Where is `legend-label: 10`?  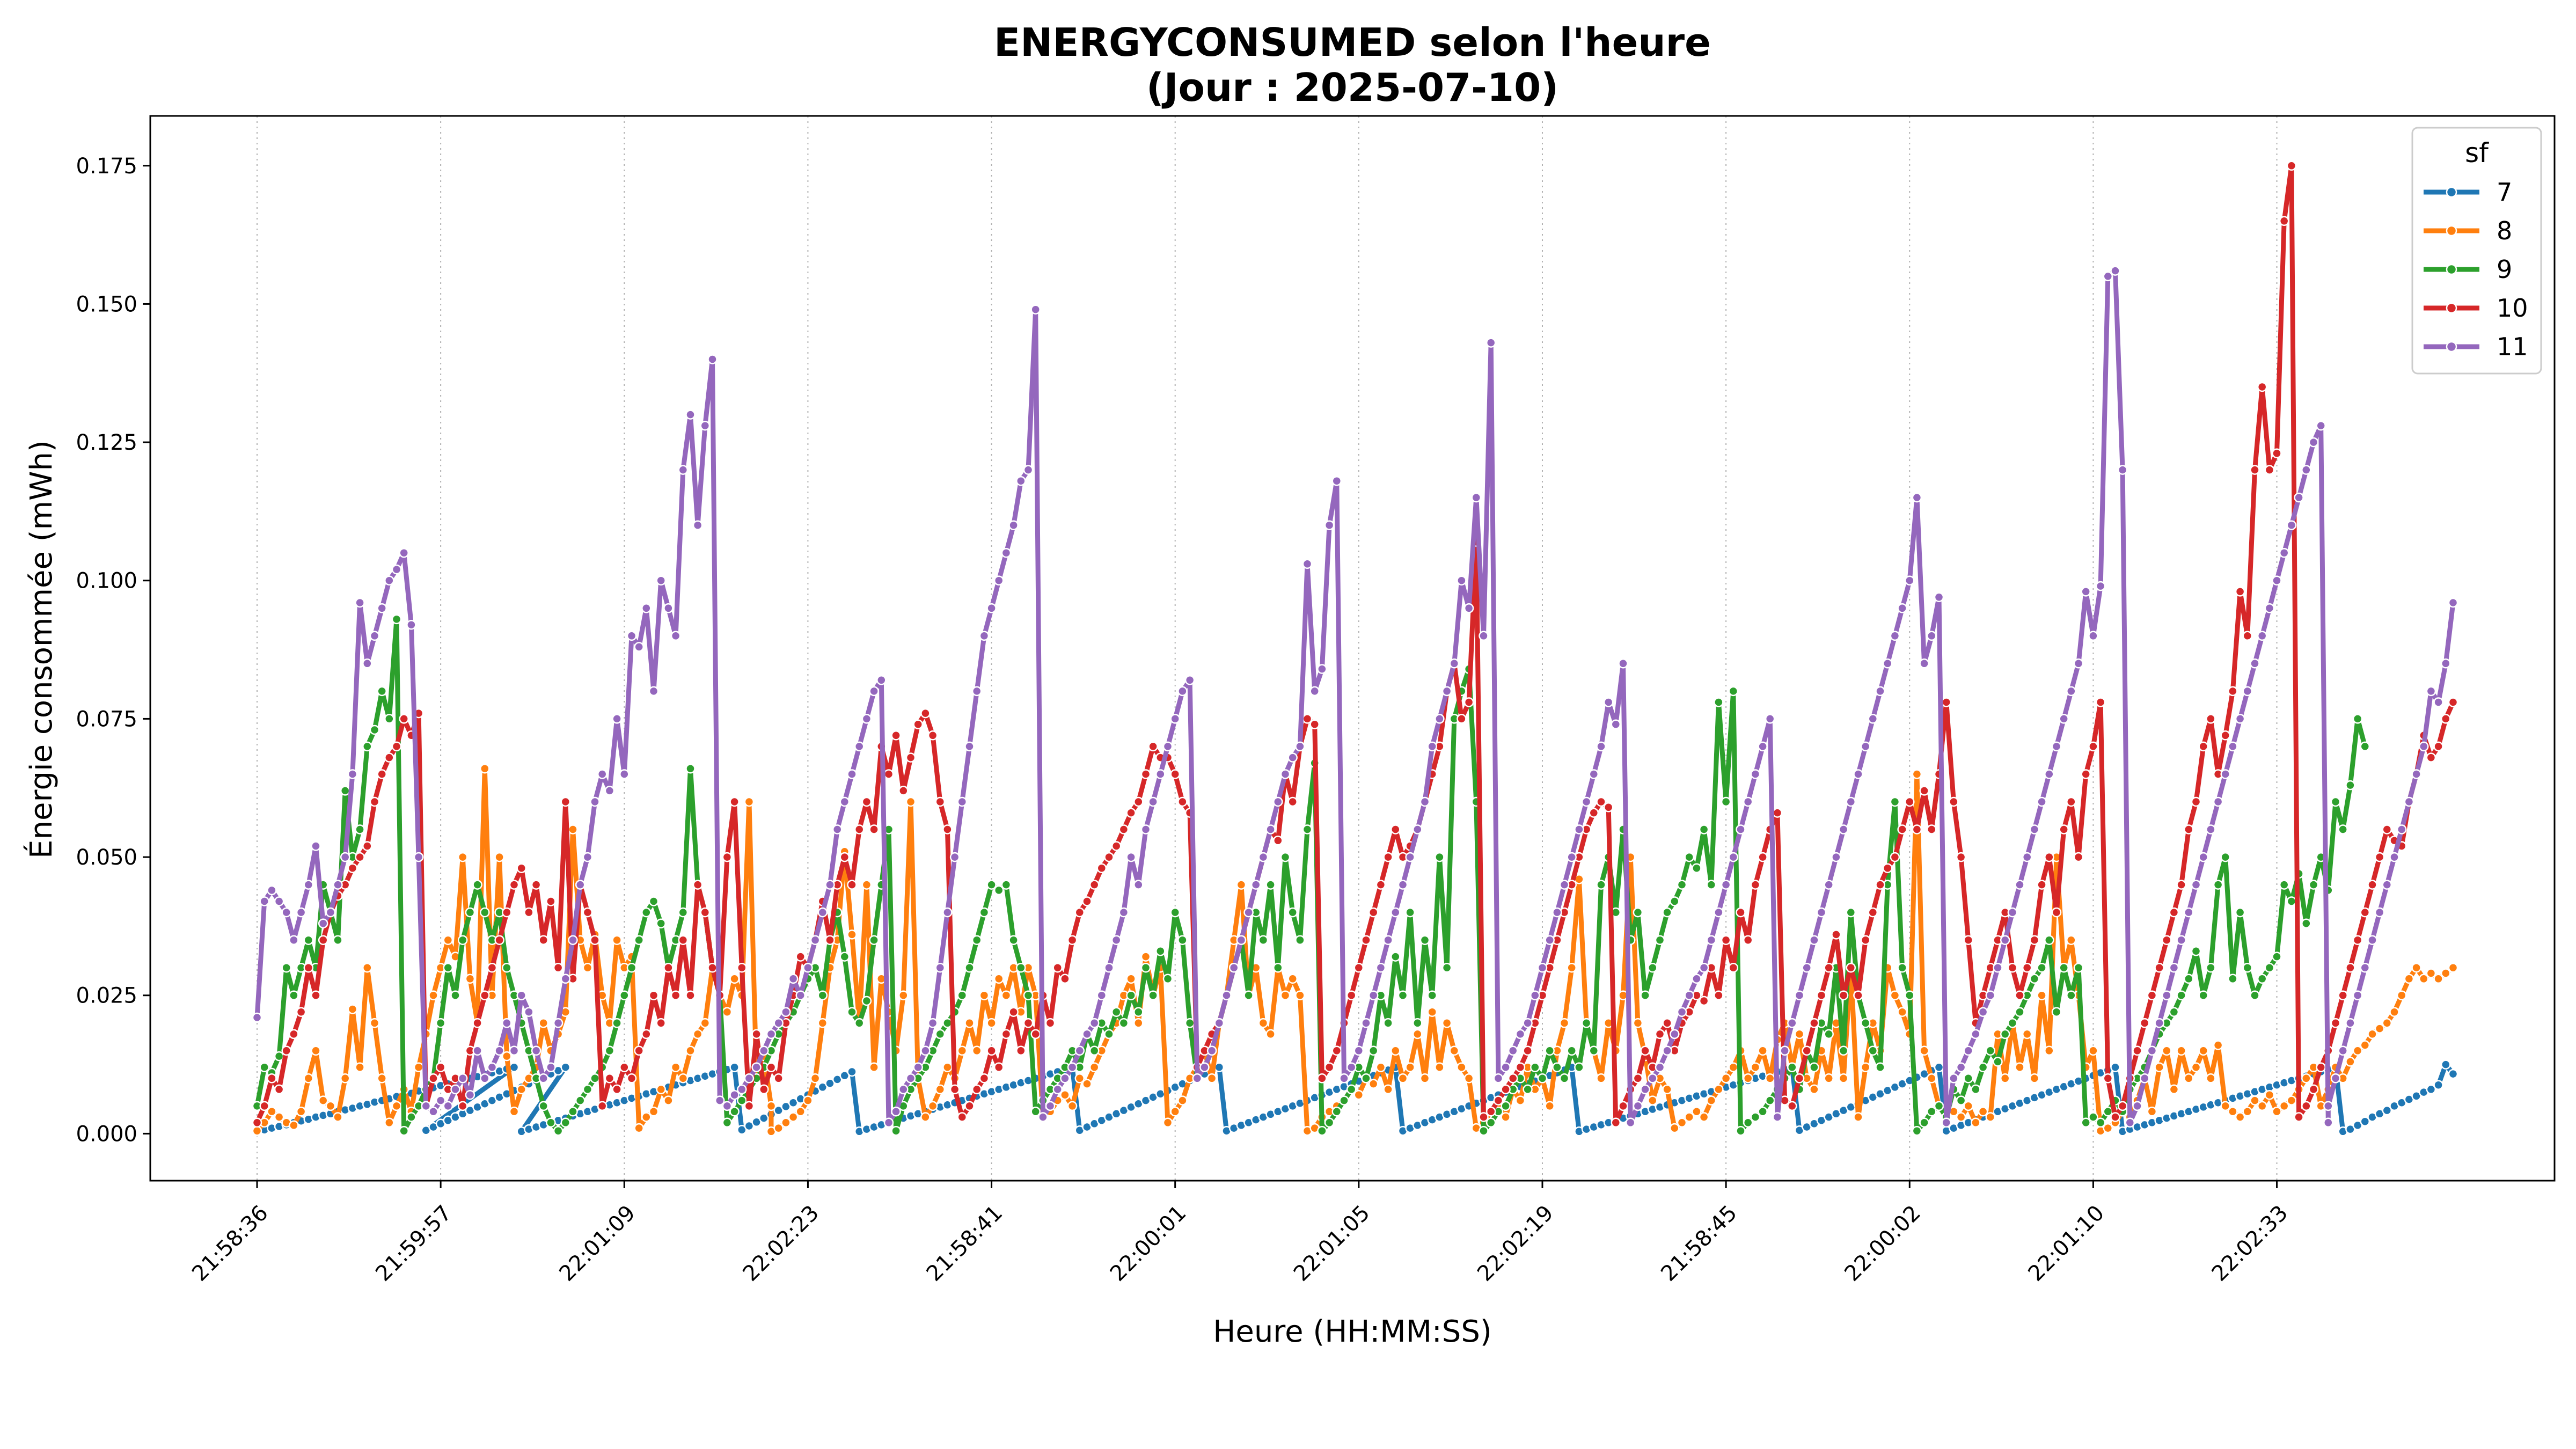 legend-label: 10 is located at coordinates (2512, 308).